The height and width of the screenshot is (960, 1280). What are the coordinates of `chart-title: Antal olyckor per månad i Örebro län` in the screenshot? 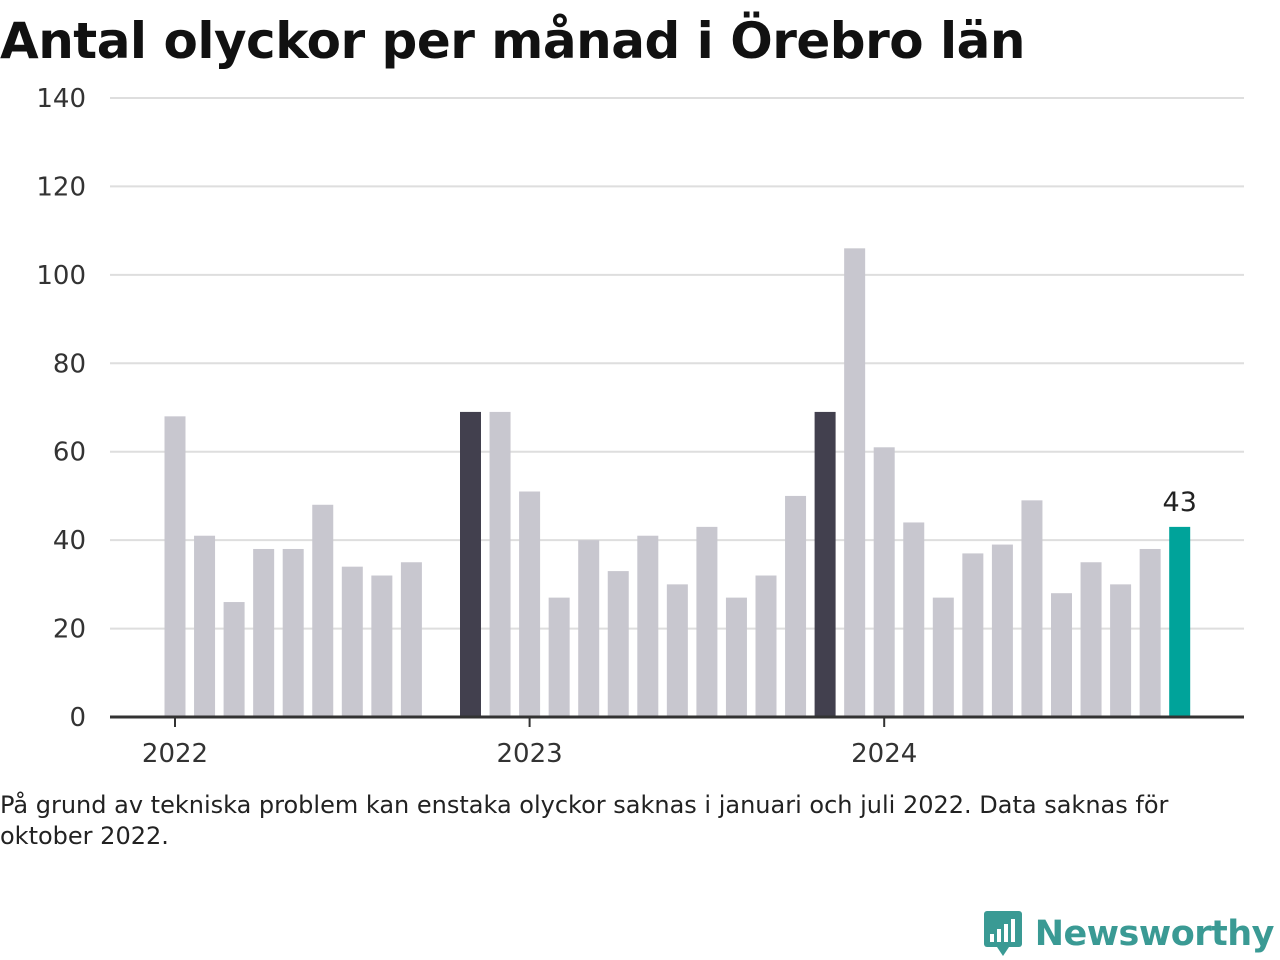 It's located at (512, 41).